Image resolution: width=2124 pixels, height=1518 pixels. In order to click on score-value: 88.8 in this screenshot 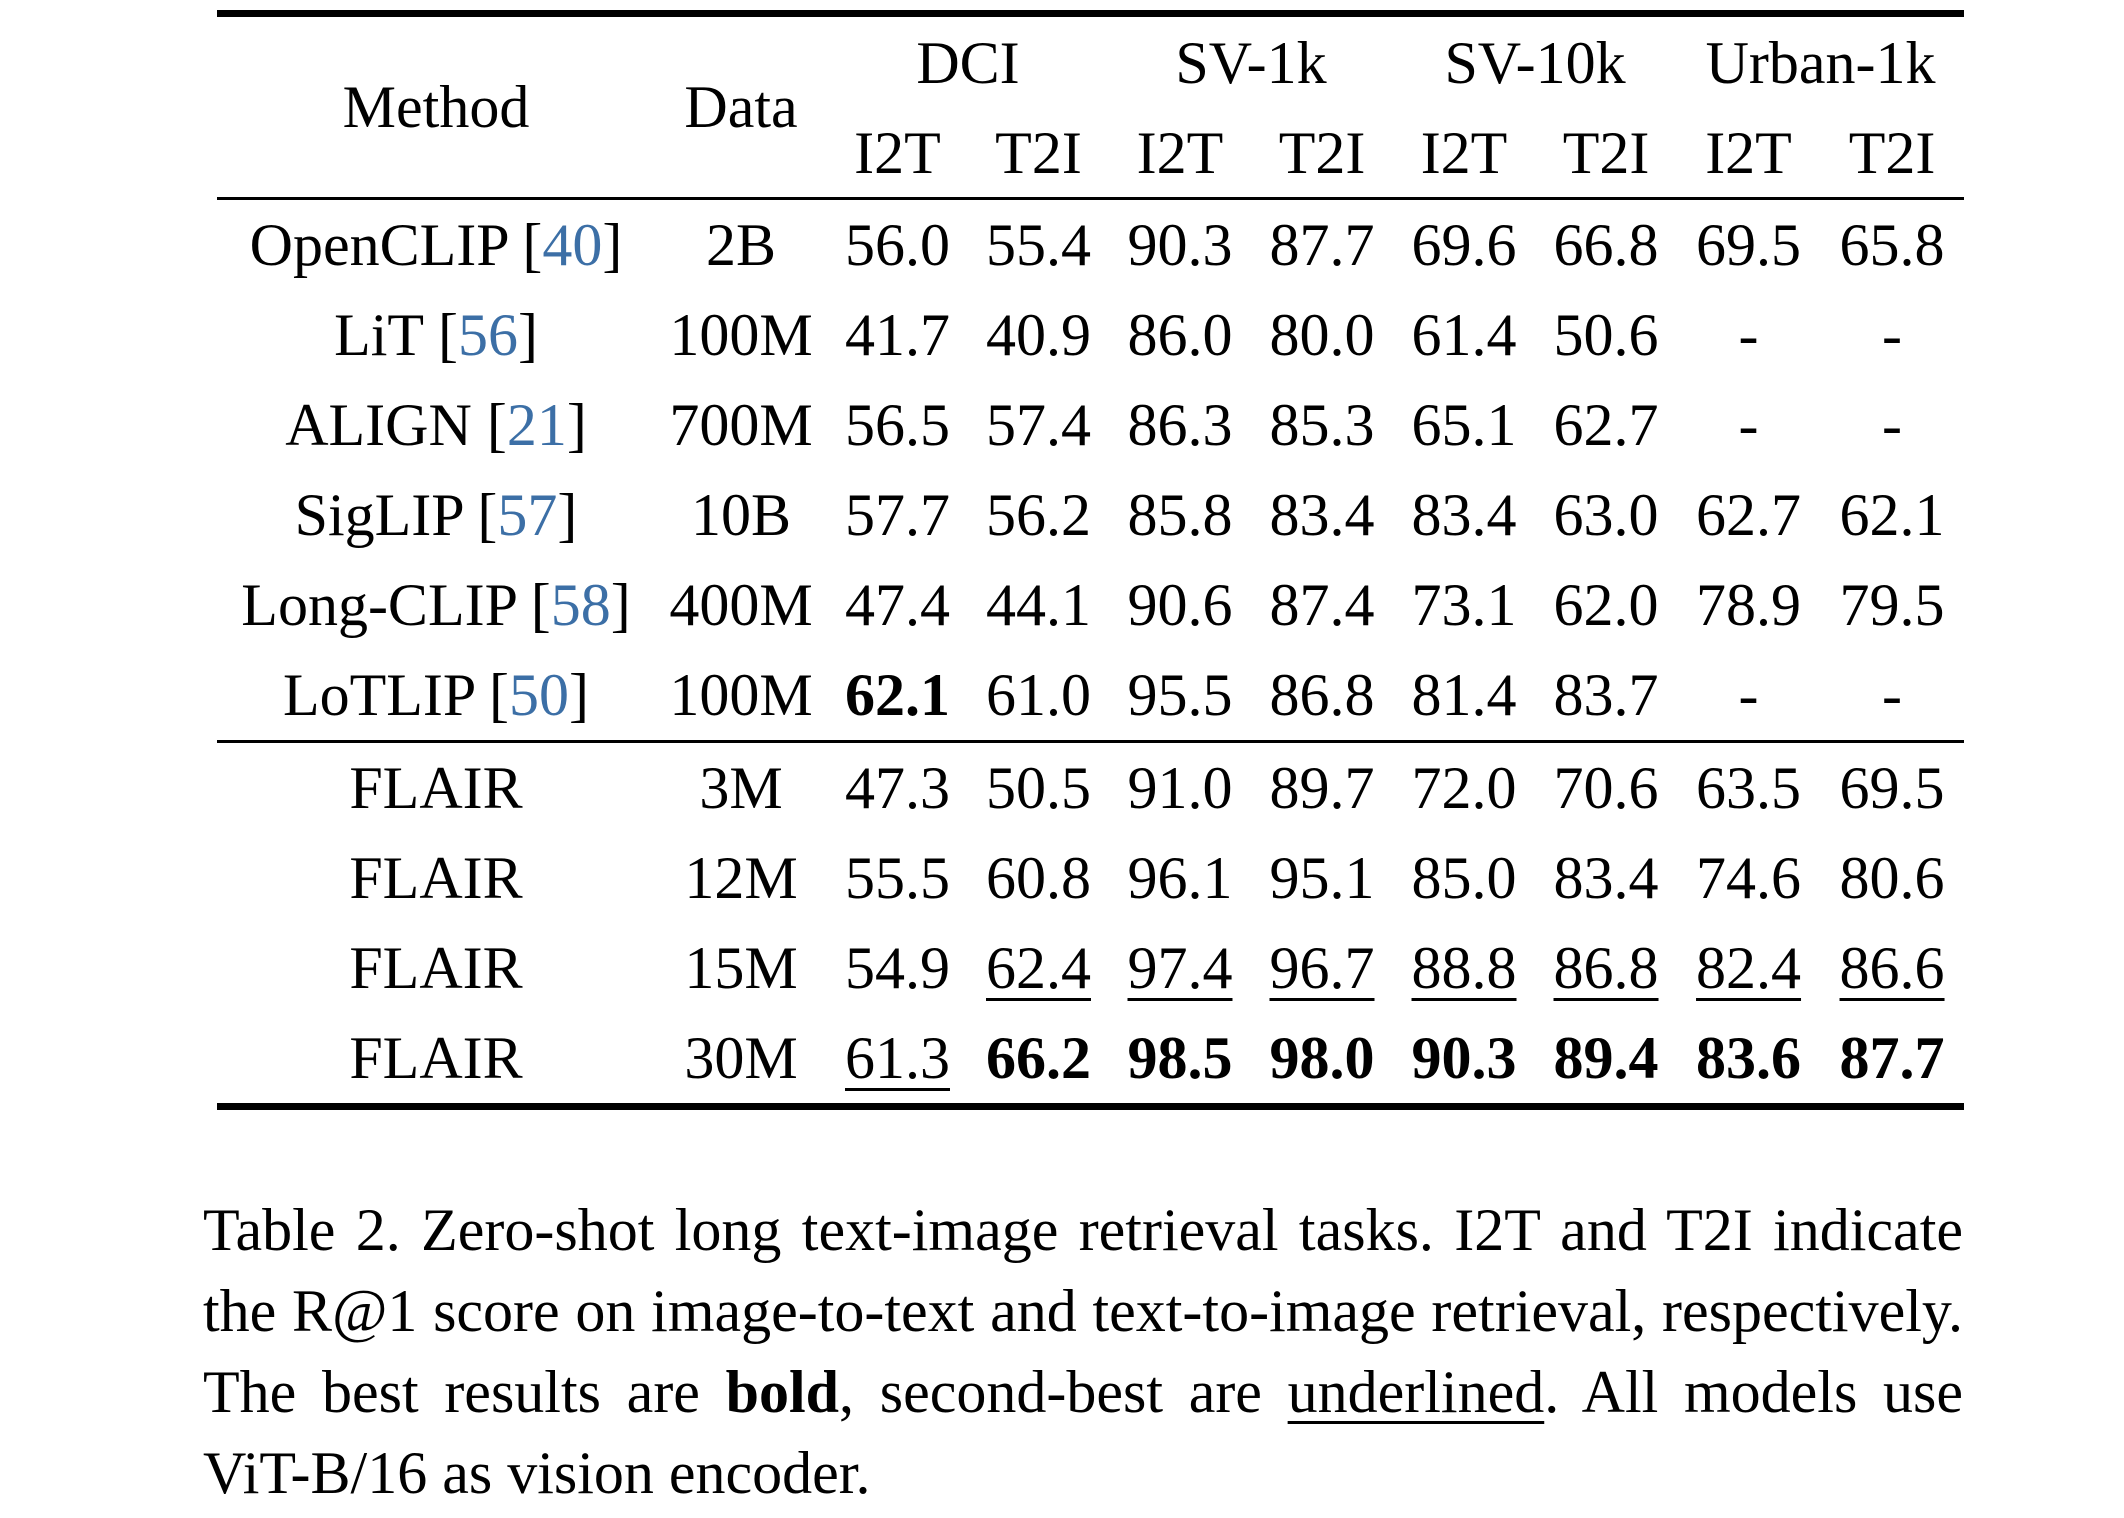, I will do `click(1464, 968)`.